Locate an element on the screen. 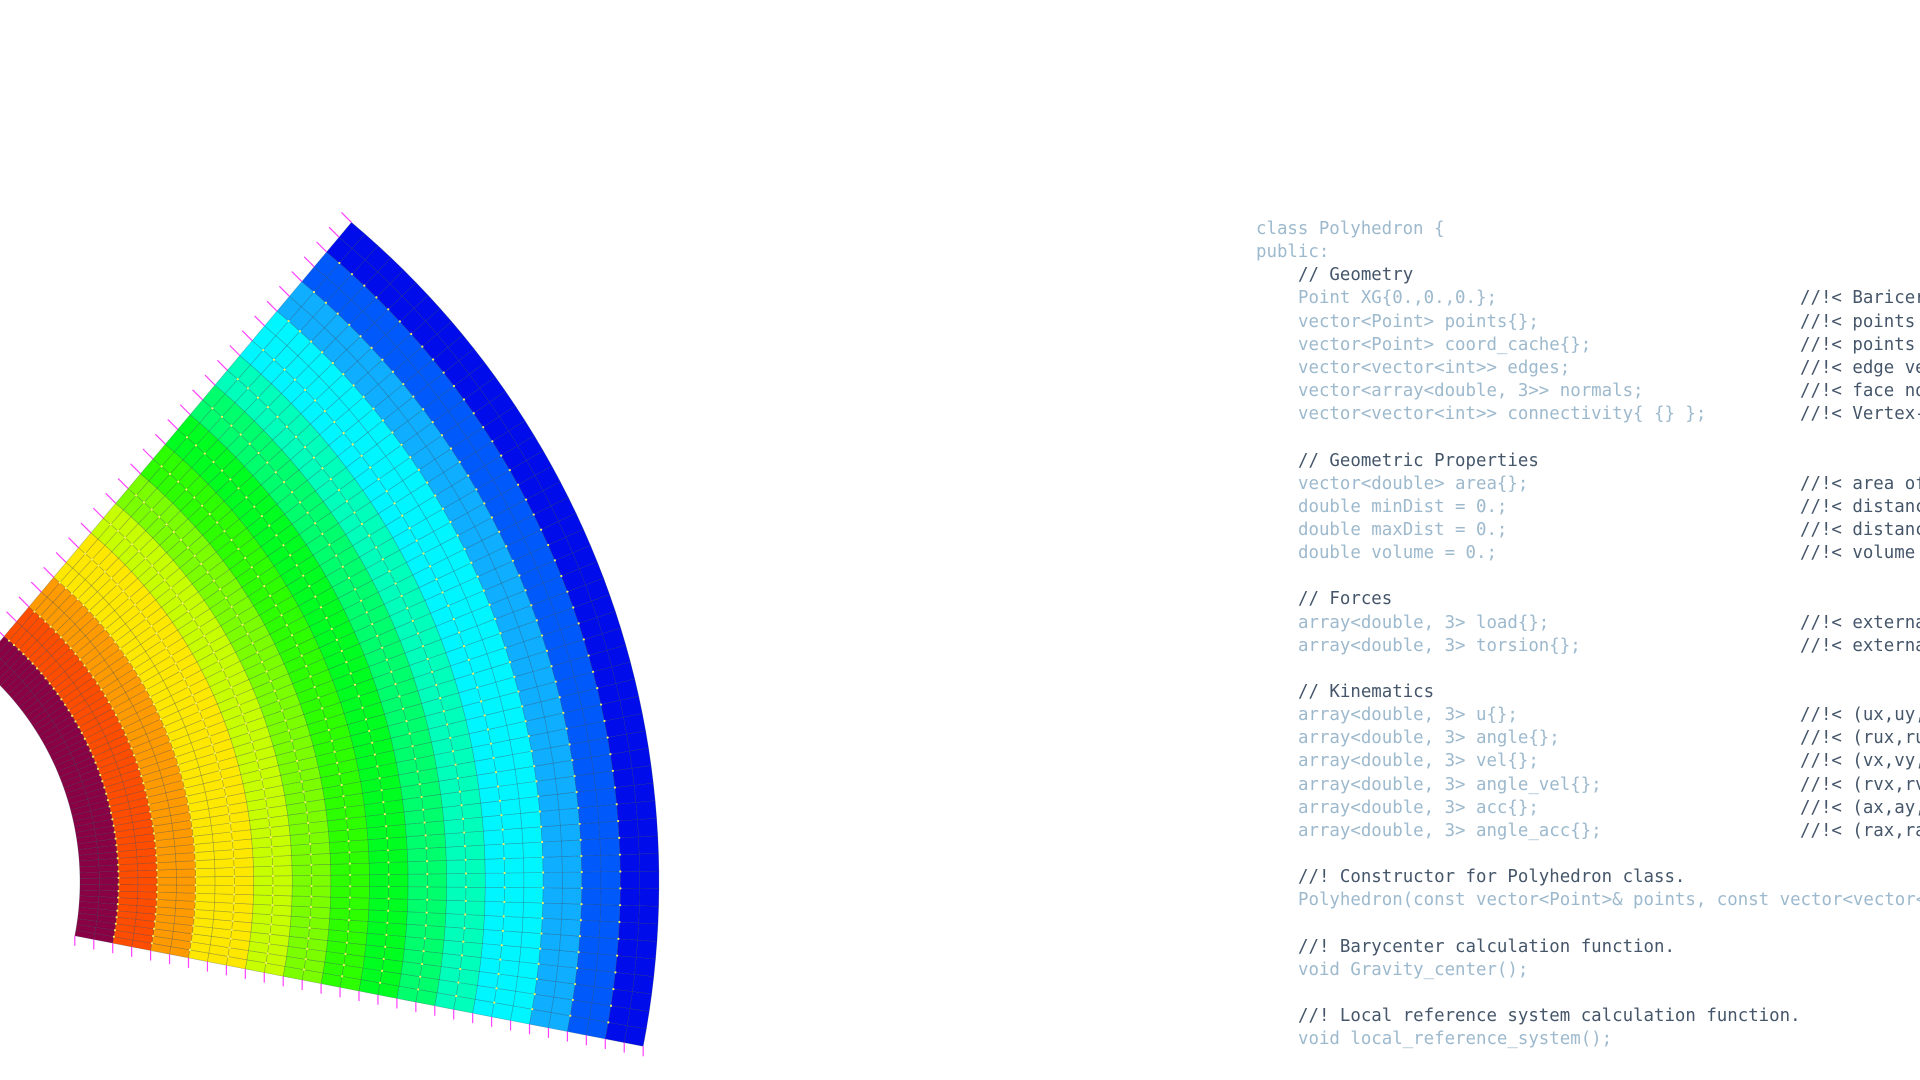 The image size is (1920, 1080). code-comment: //!< points is located at coordinates (1858, 344).